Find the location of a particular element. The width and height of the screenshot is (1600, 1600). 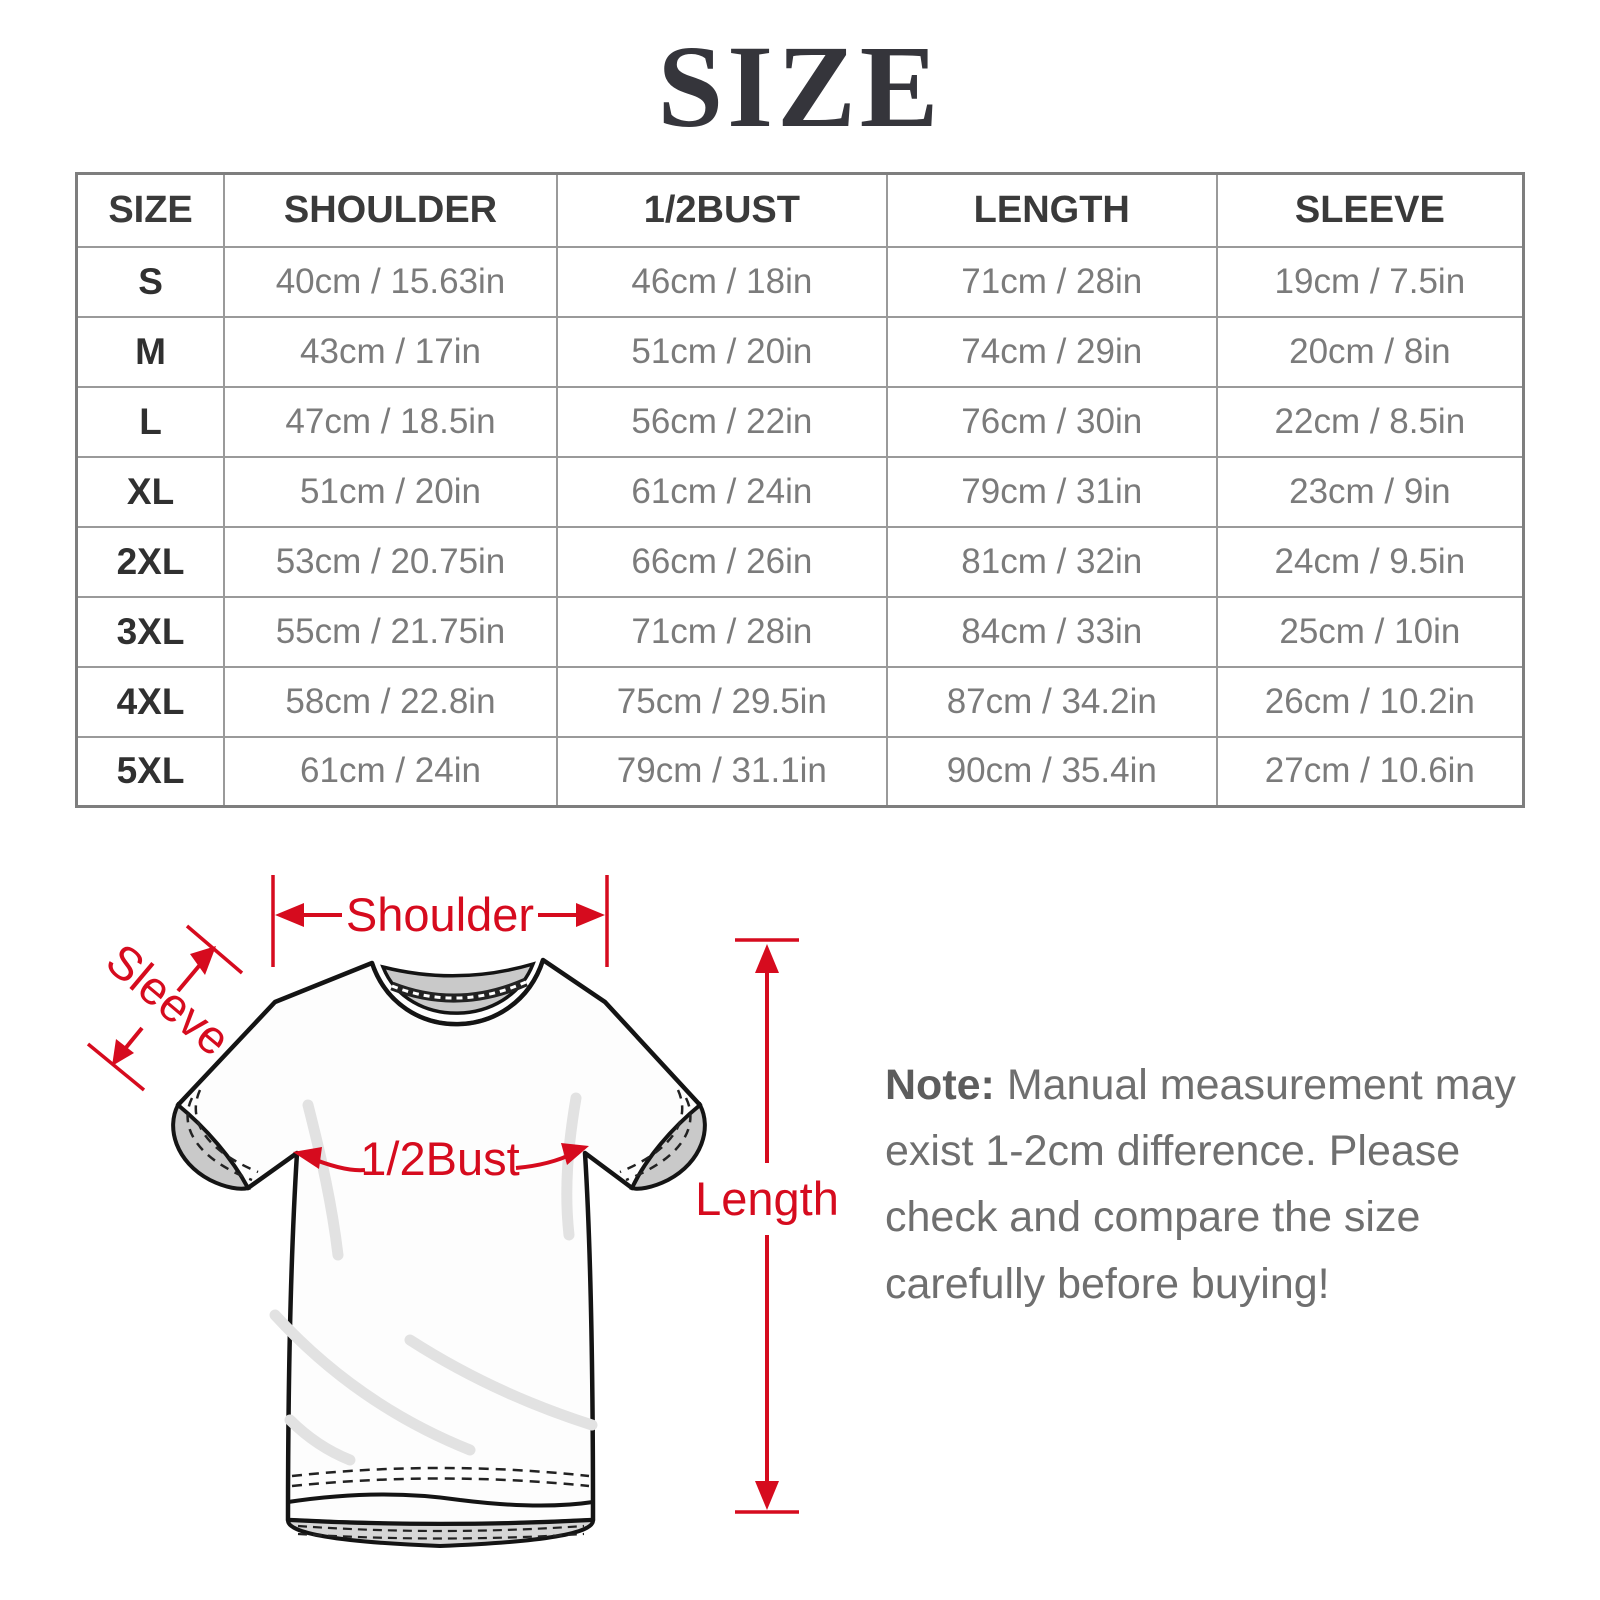

collar-rib-texture is located at coordinates (459, 990).